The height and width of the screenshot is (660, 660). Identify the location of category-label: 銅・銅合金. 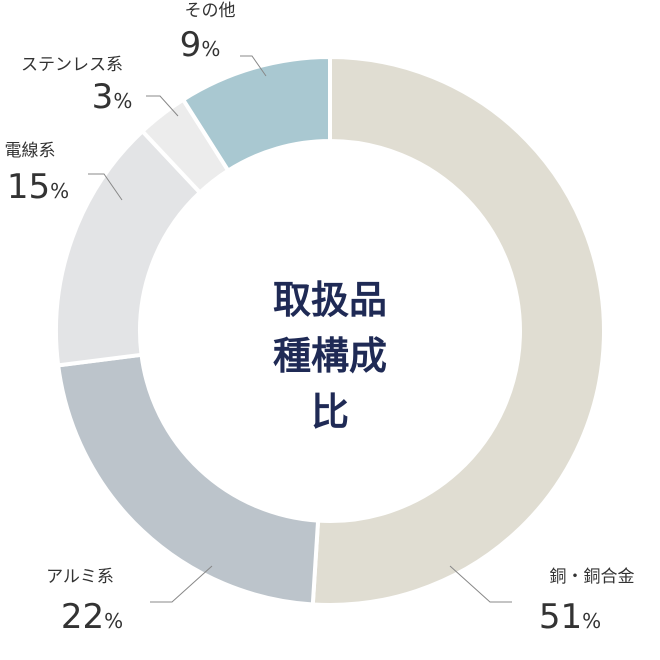
(592, 577).